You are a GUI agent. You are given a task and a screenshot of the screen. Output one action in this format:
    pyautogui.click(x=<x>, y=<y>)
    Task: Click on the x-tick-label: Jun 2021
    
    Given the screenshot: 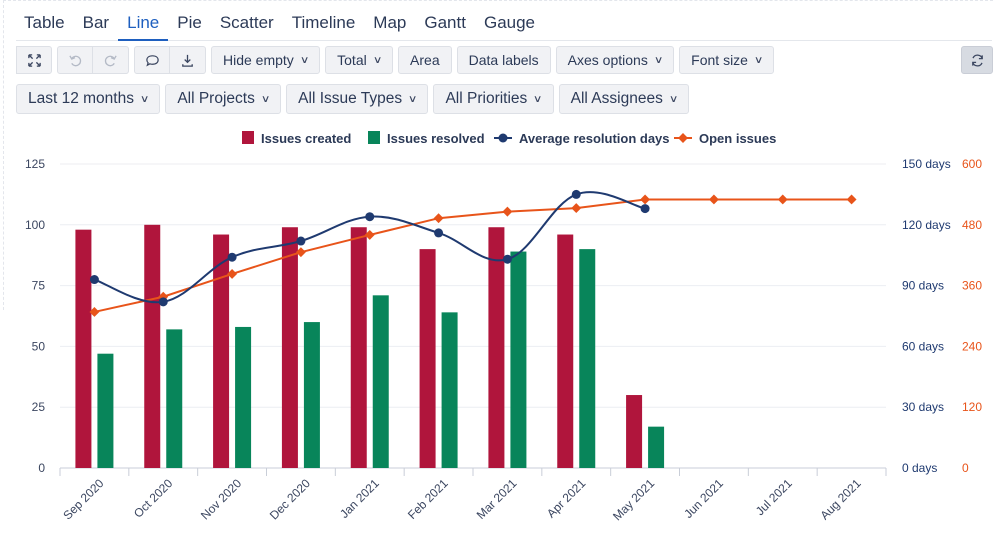 What is the action you would take?
    pyautogui.click(x=703, y=498)
    